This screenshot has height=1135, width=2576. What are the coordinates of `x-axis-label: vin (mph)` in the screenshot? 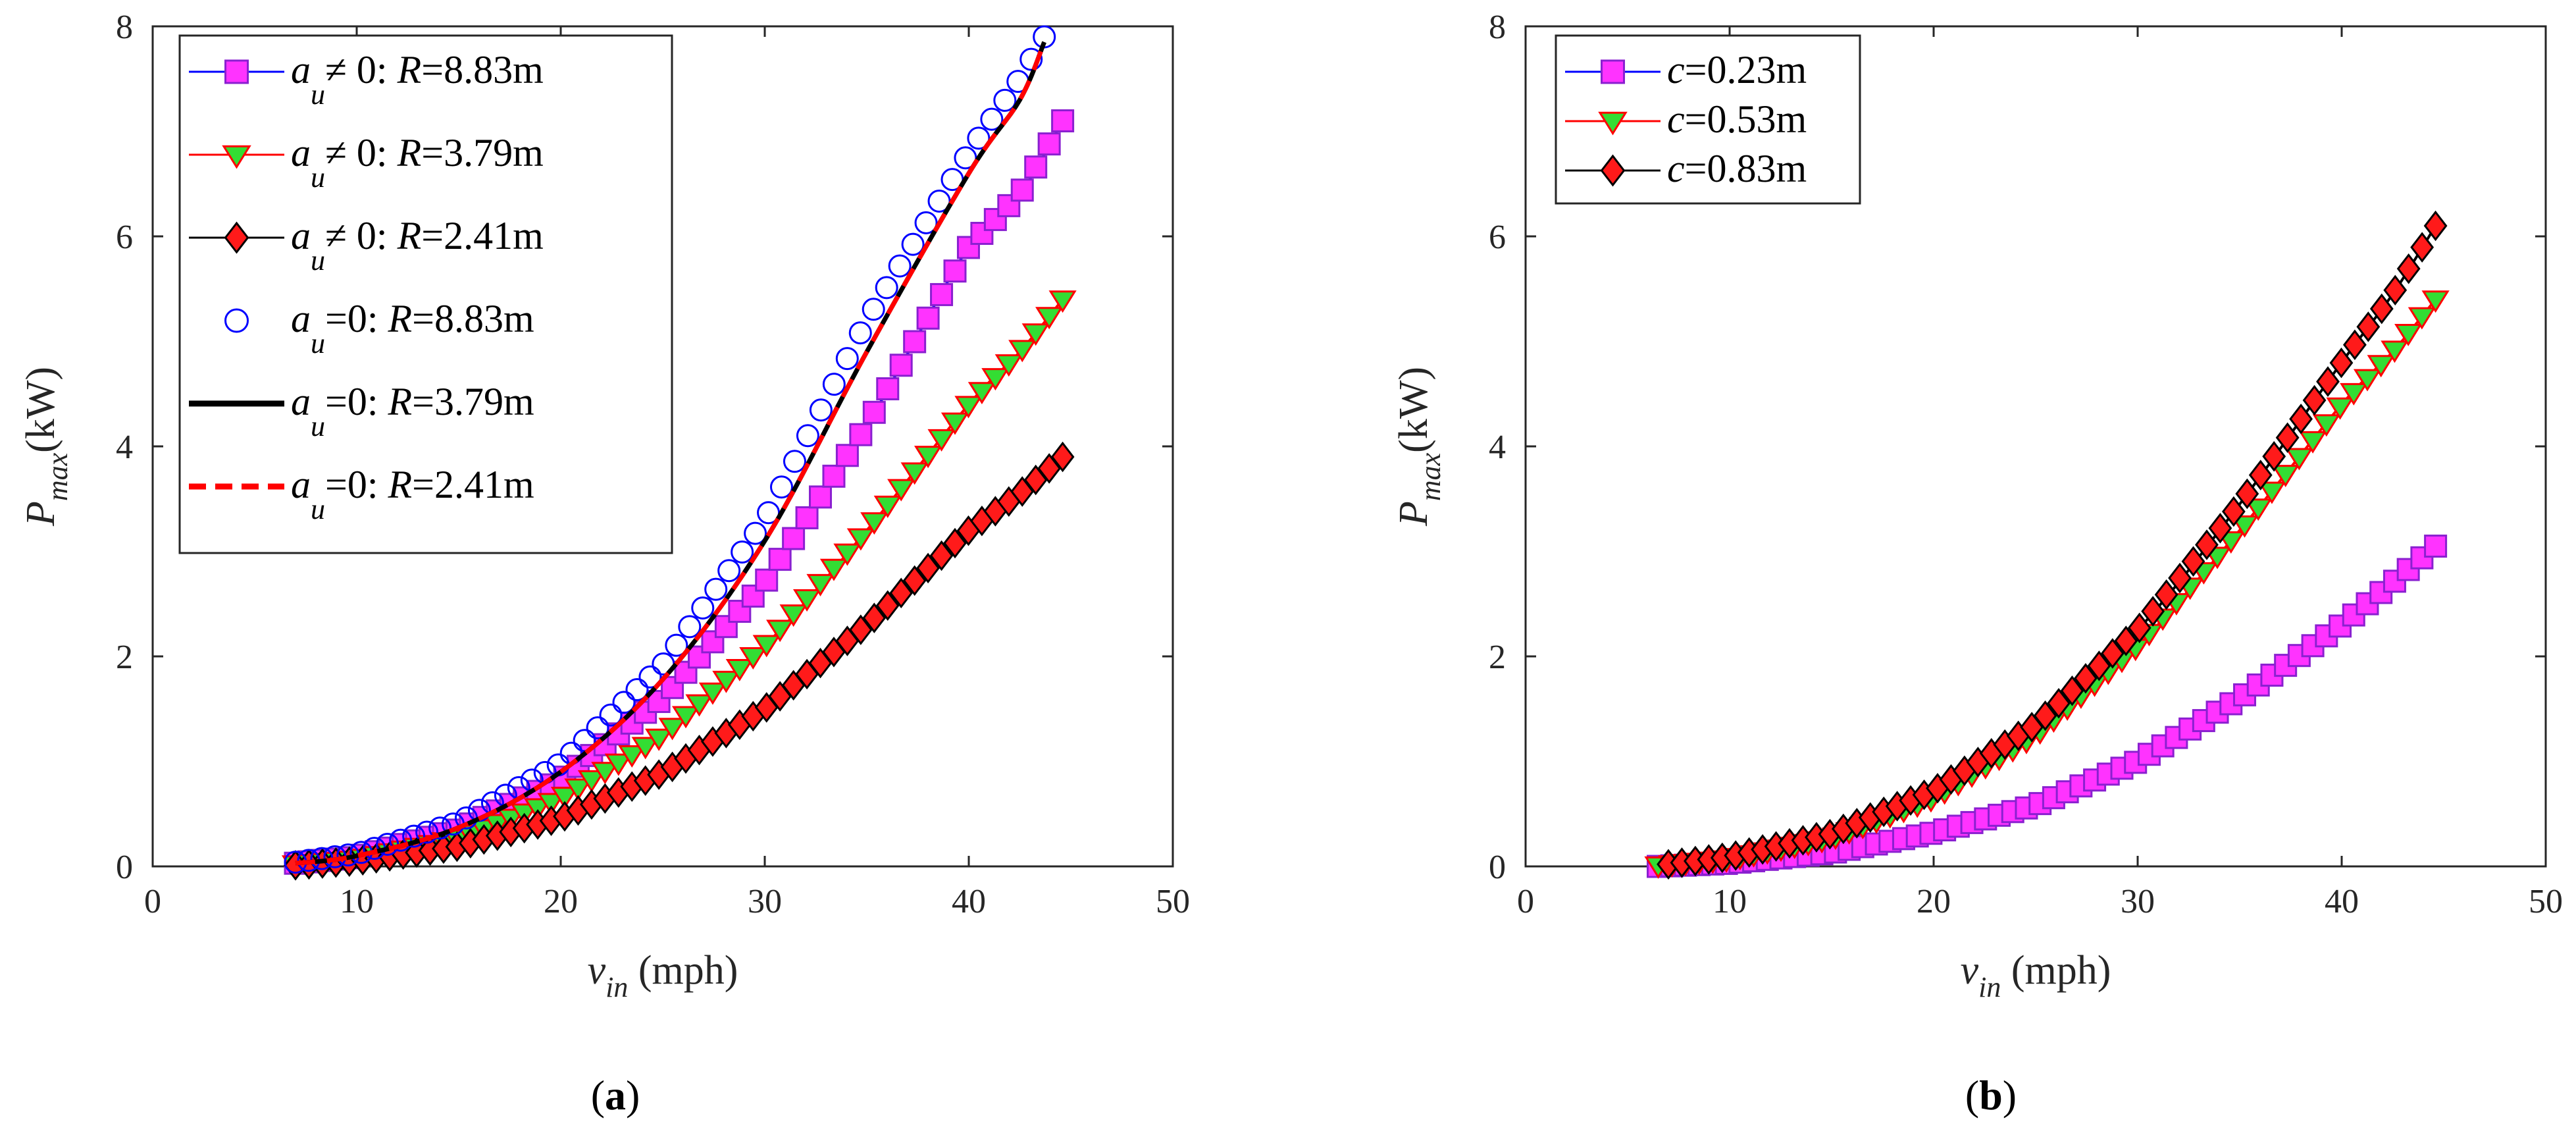 It's located at (2036, 975).